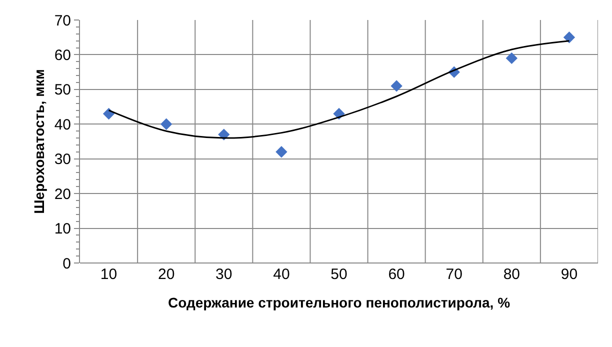 Image resolution: width=612 pixels, height=347 pixels. What do you see at coordinates (166, 274) in the screenshot?
I see `x-tick-label: 20` at bounding box center [166, 274].